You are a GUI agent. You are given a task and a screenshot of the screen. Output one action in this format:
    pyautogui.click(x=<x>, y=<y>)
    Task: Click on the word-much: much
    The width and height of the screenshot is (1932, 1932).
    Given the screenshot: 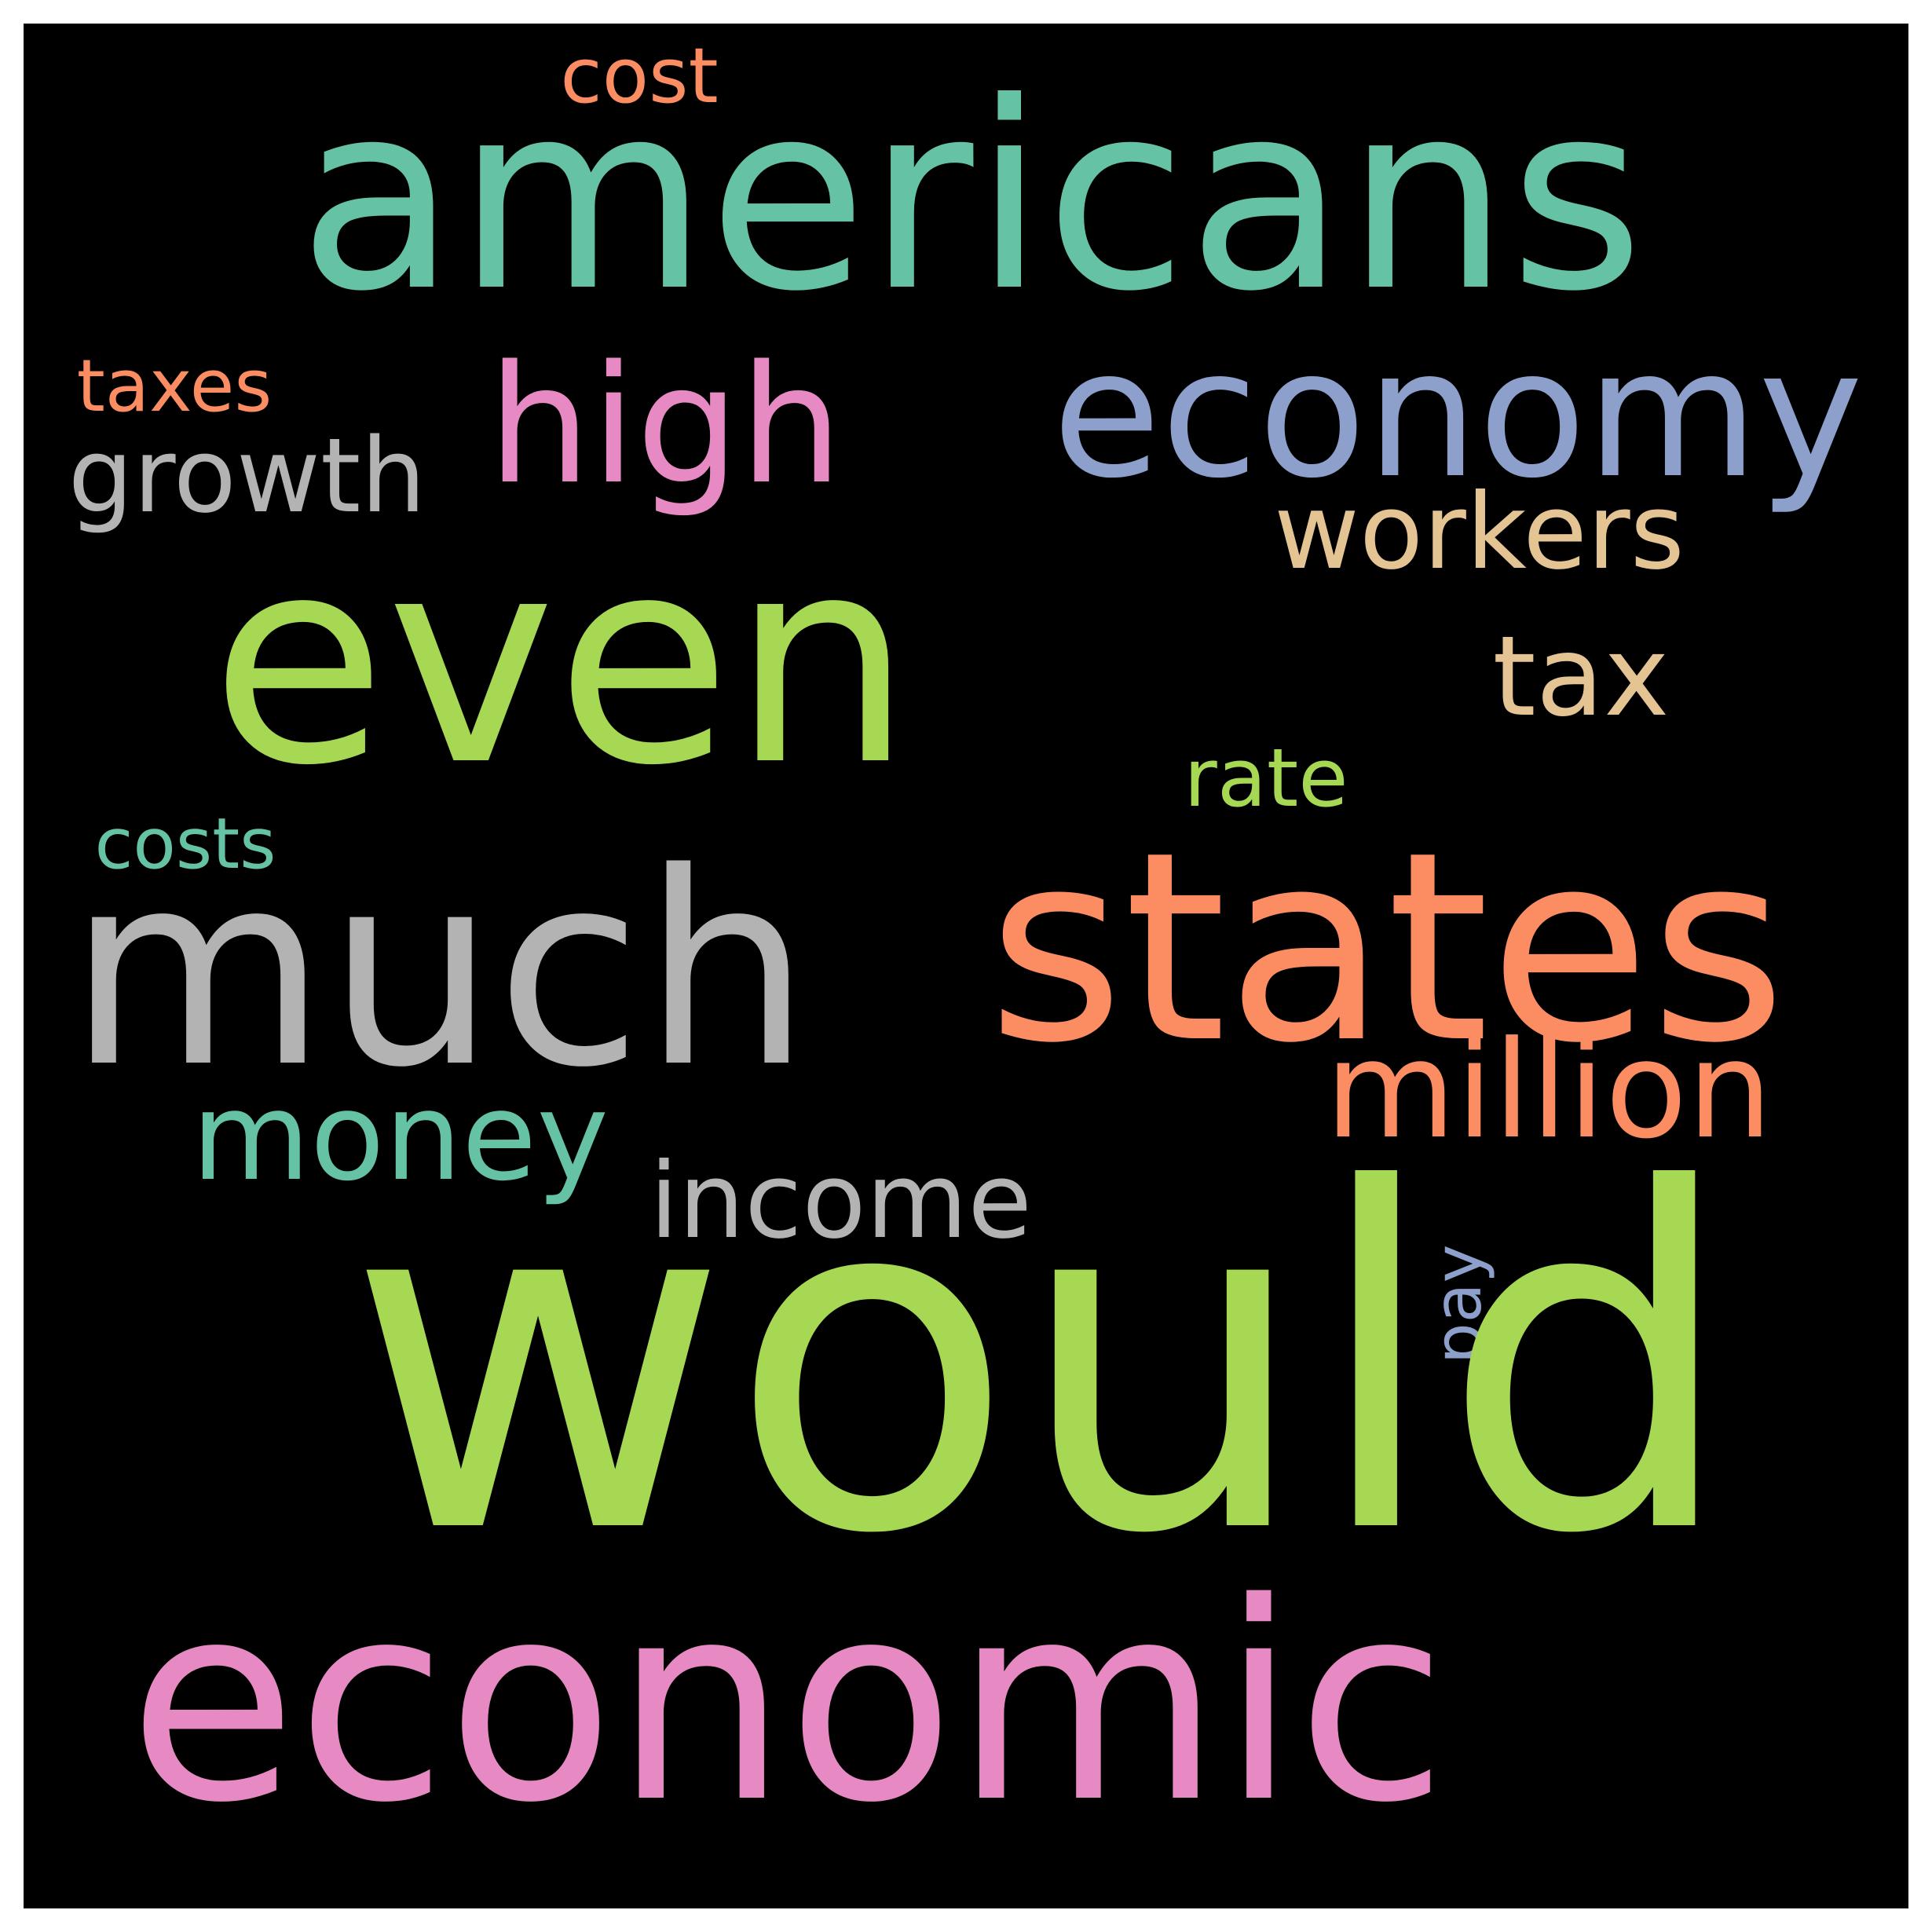 What is the action you would take?
    pyautogui.click(x=440, y=970)
    